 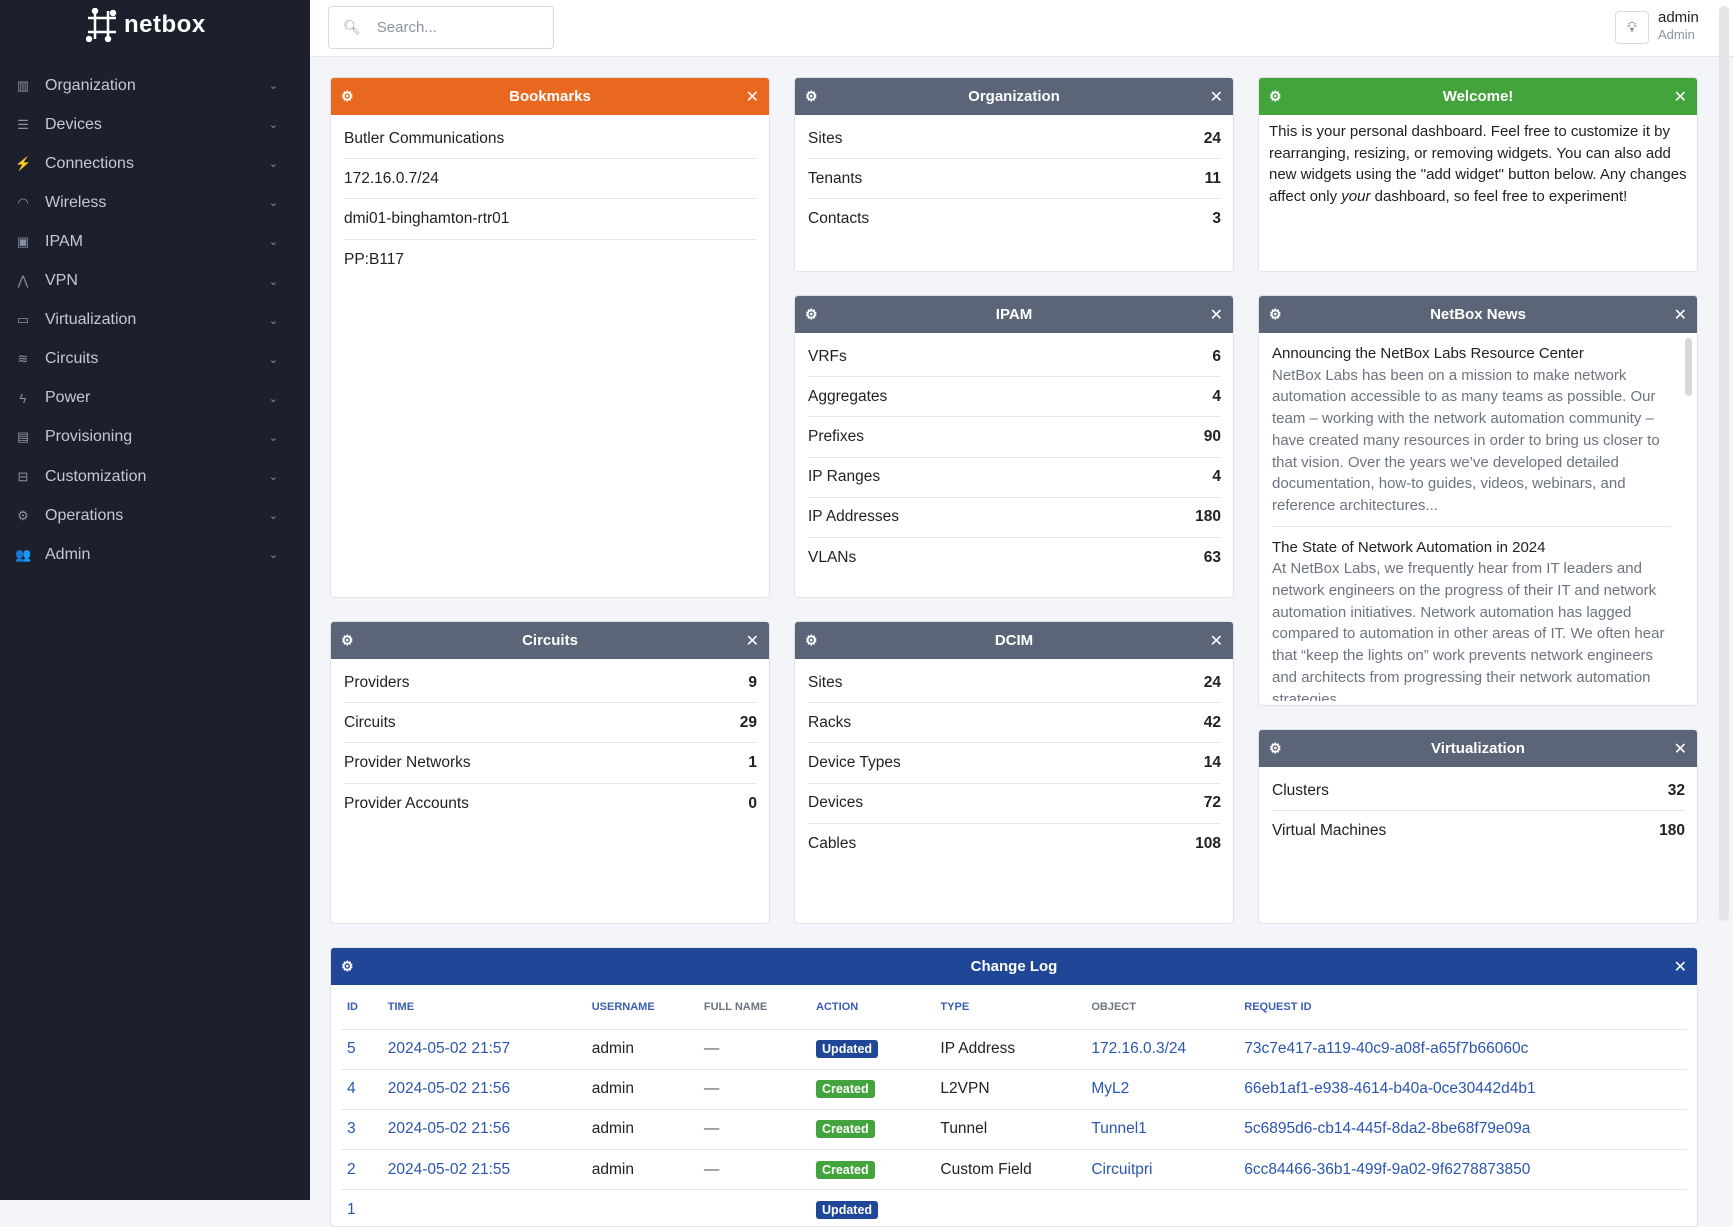 I want to click on stat-label: Prefixes, so click(x=836, y=436).